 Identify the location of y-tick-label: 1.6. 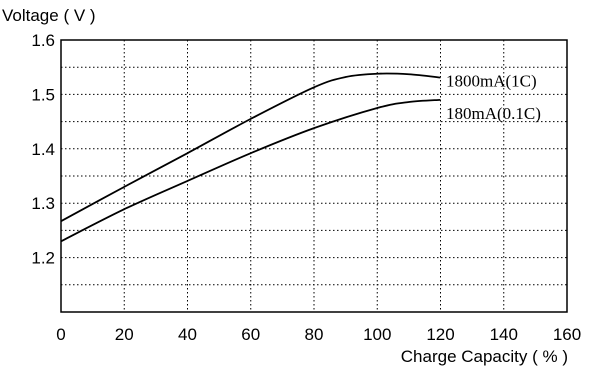
(43, 40).